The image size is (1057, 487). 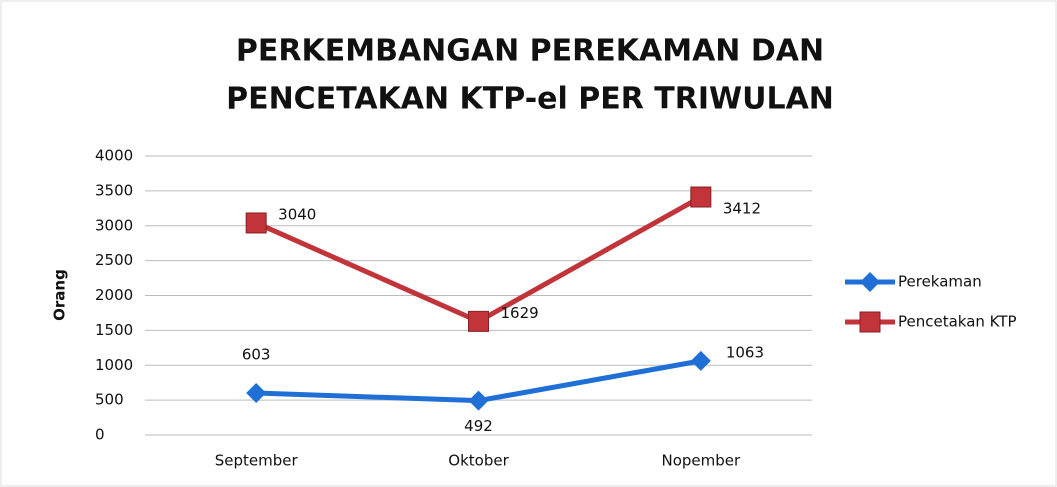 I want to click on y-tick-label: 1500, so click(x=114, y=330).